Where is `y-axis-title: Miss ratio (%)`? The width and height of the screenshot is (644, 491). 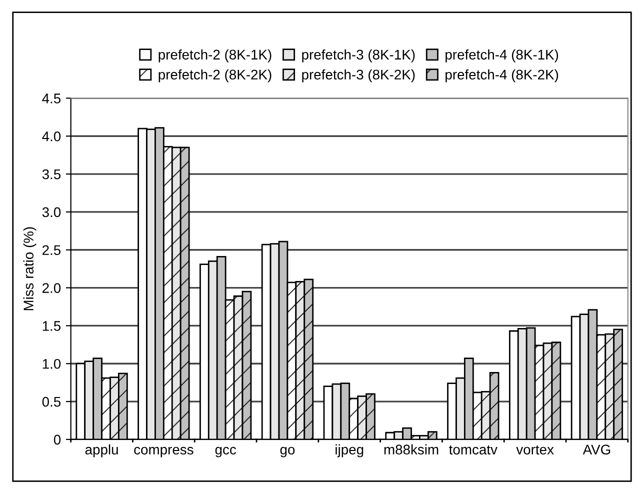 y-axis-title: Miss ratio (%) is located at coordinates (29, 268).